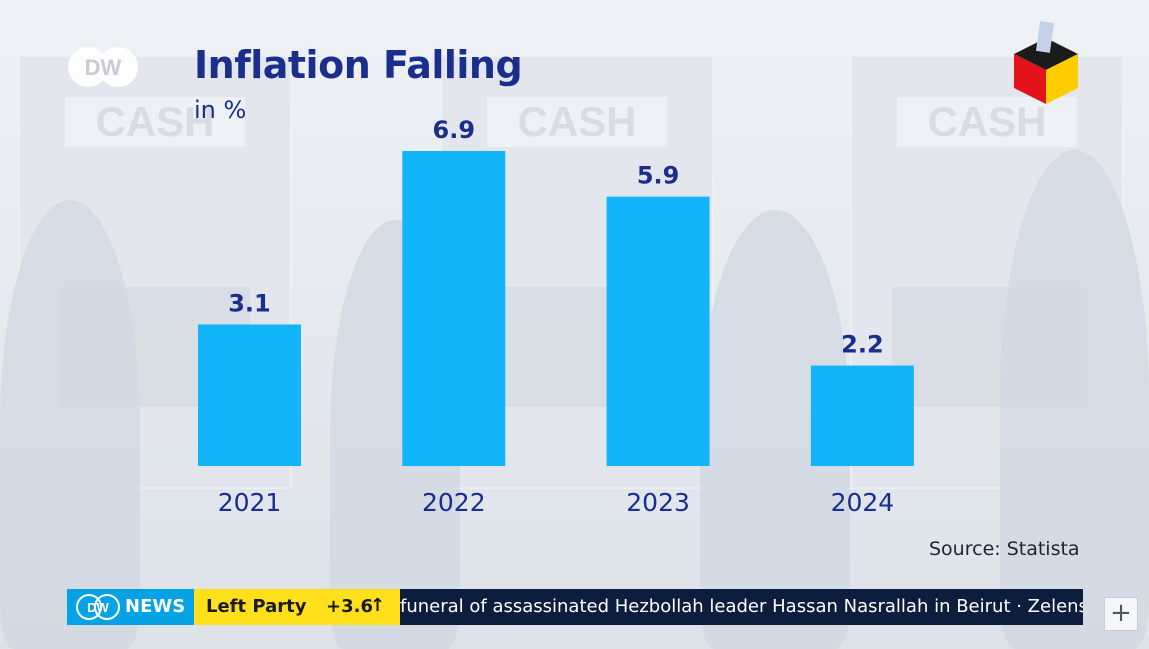  Describe the element at coordinates (249, 303) in the screenshot. I see `value-label-2021: 3.1` at that location.